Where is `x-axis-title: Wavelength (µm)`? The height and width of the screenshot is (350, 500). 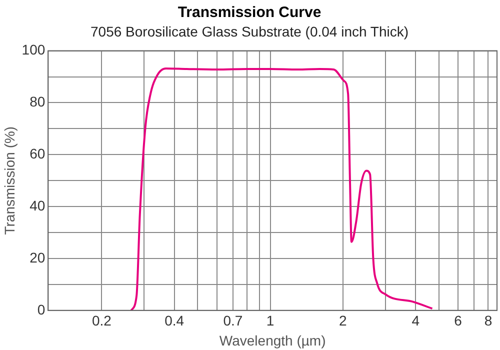 x-axis-title: Wavelength (µm) is located at coordinates (272, 340).